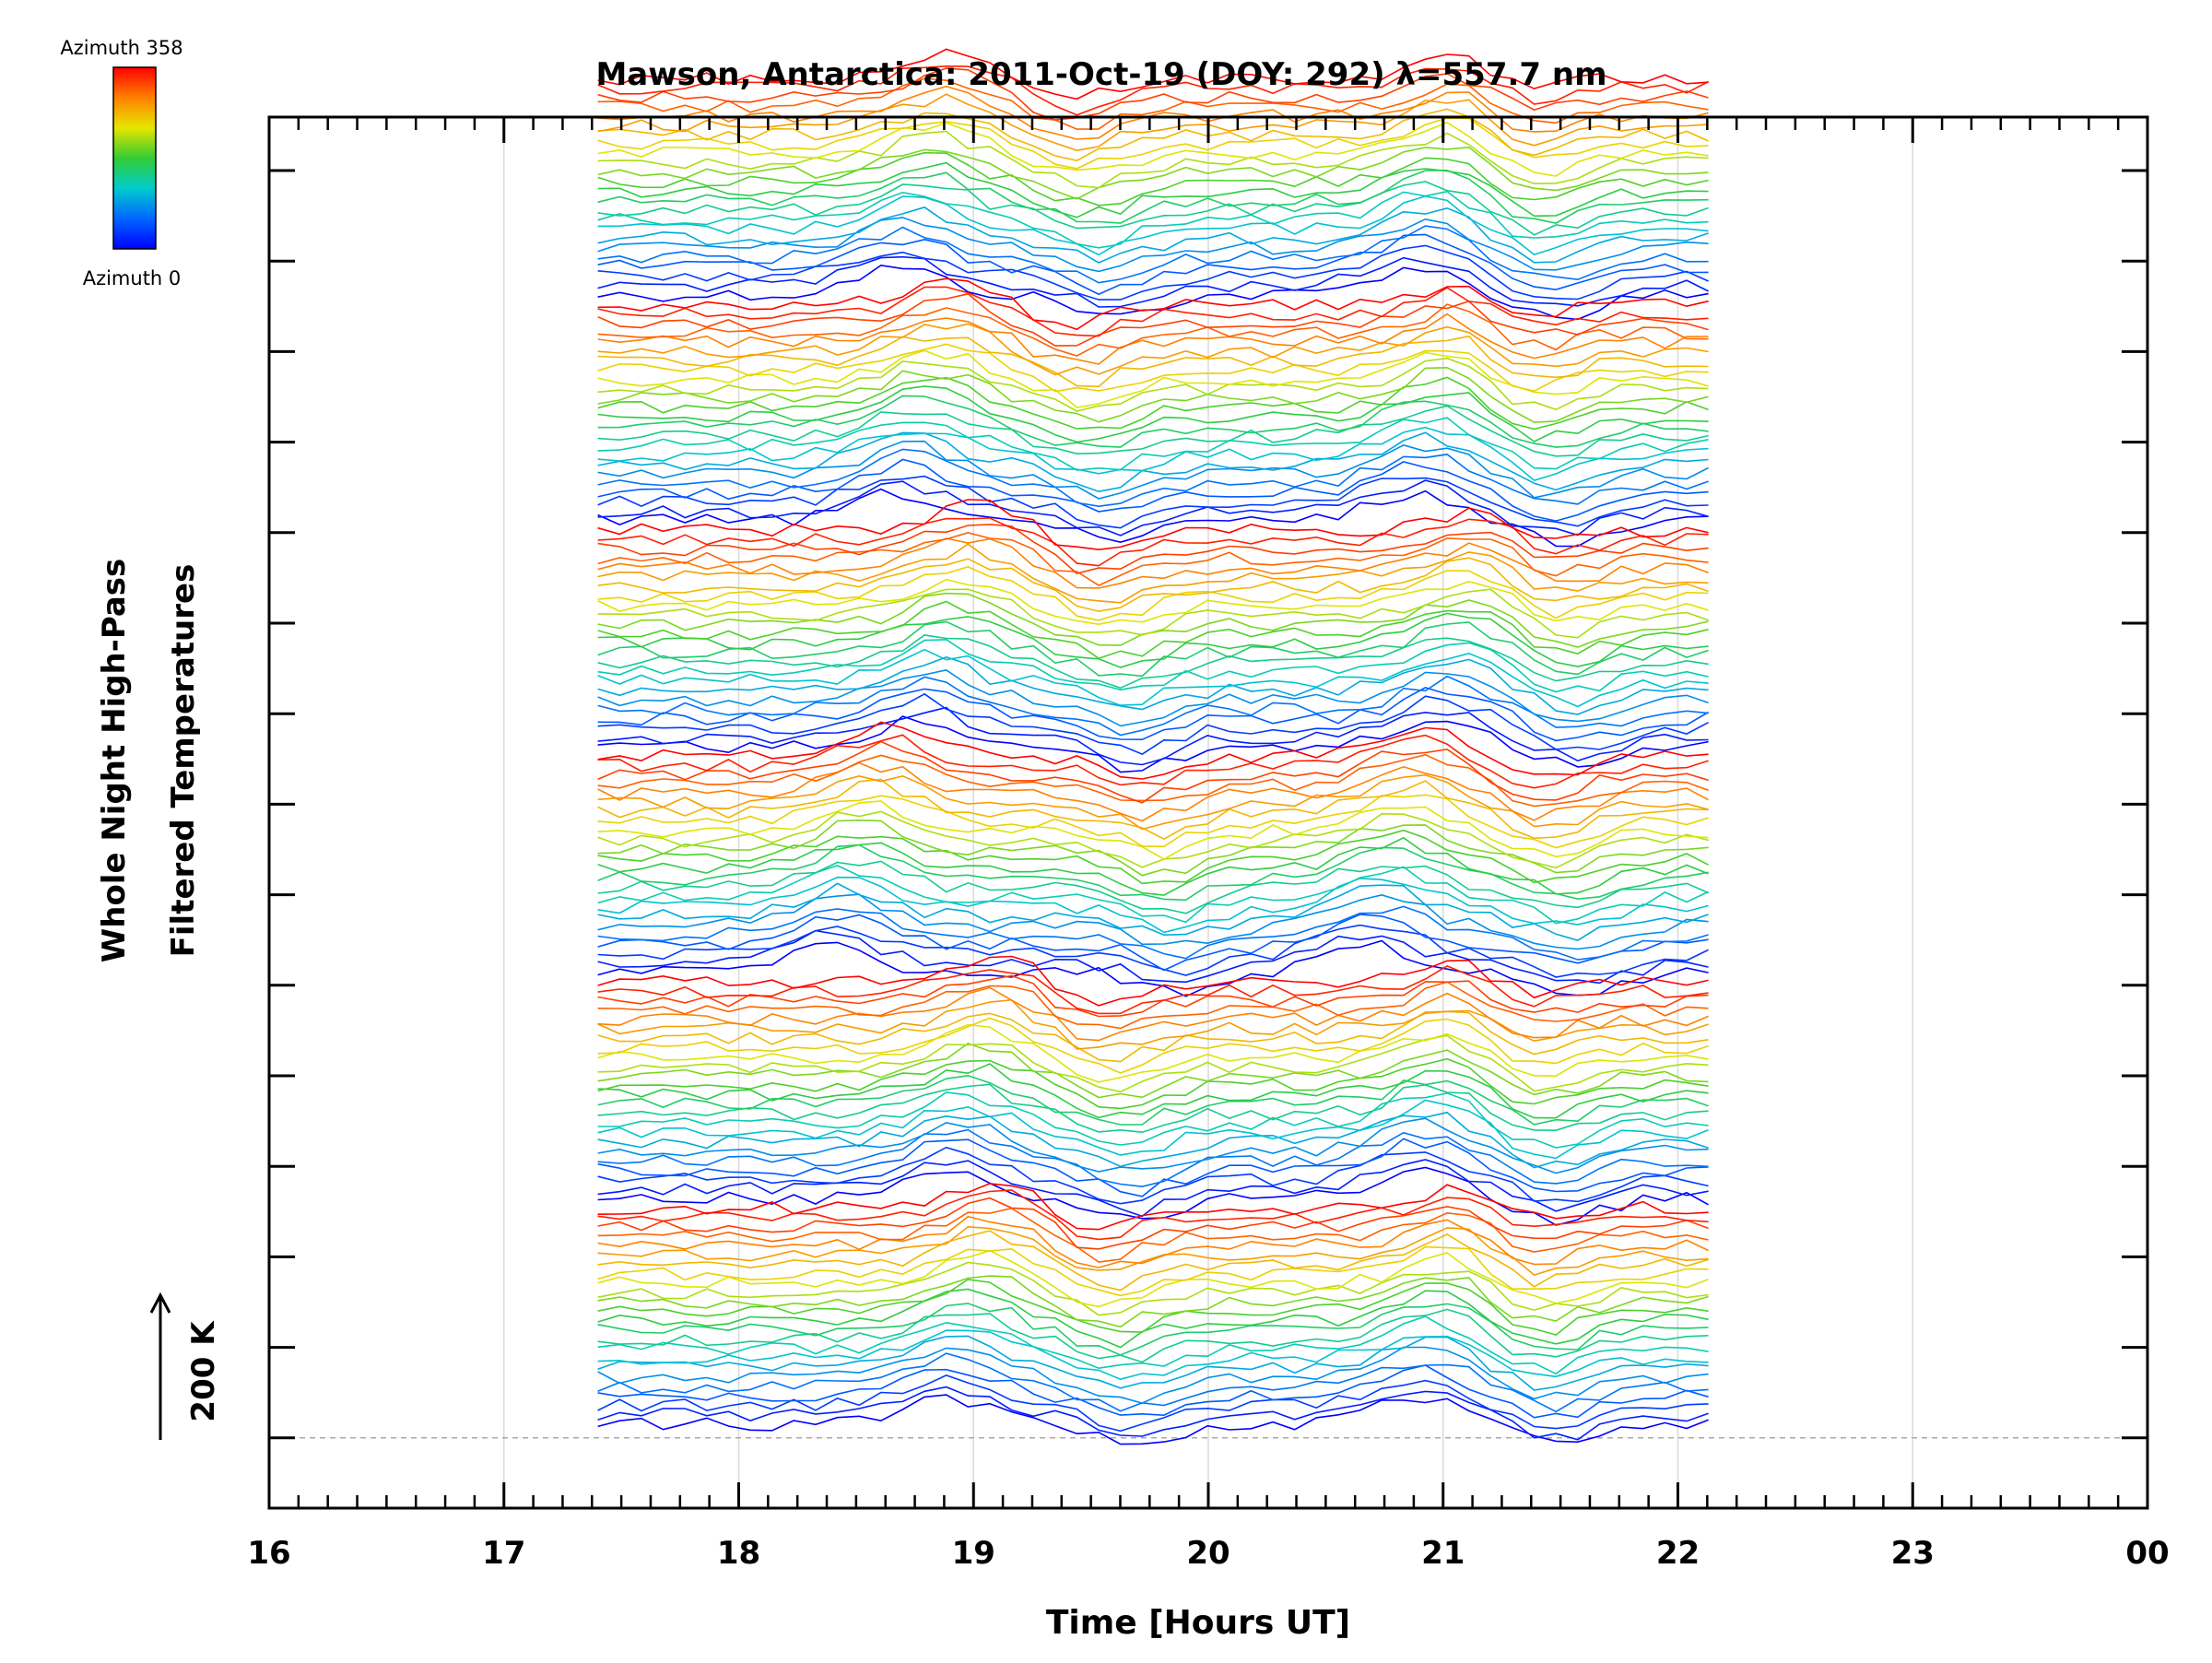 The image size is (2212, 1663). Describe the element at coordinates (132, 278) in the screenshot. I see `colorbar-bottom-label: Azimuth 0` at that location.